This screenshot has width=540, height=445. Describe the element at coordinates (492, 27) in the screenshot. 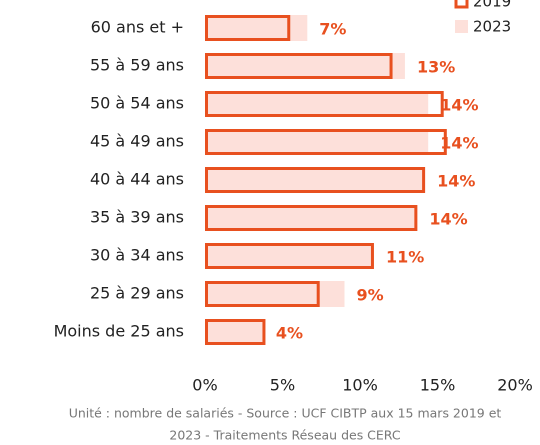

I see `legend-label: 2023` at that location.